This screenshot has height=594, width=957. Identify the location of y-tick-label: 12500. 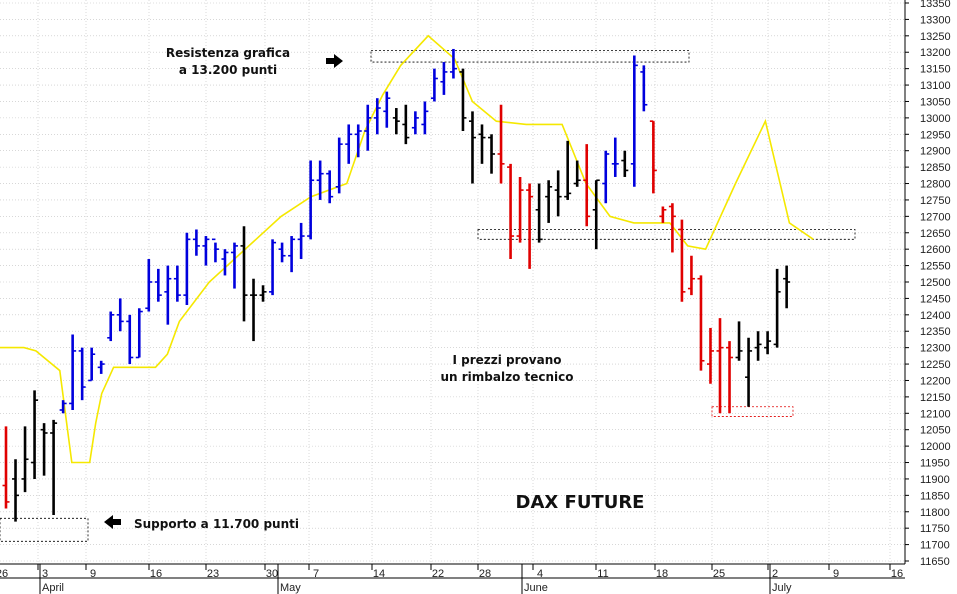
(935, 283).